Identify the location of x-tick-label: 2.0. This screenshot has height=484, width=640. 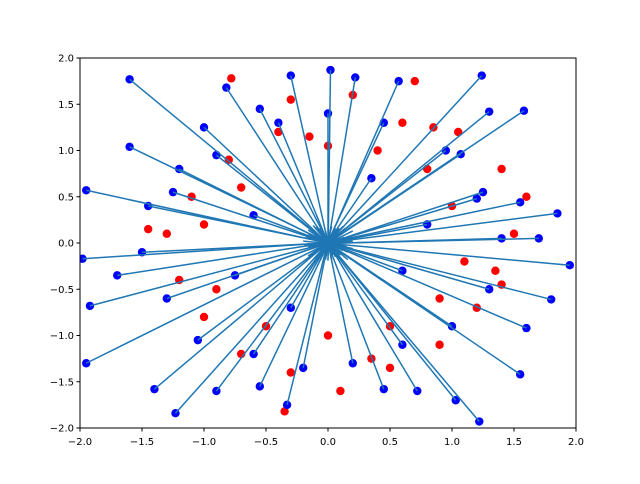
(576, 442).